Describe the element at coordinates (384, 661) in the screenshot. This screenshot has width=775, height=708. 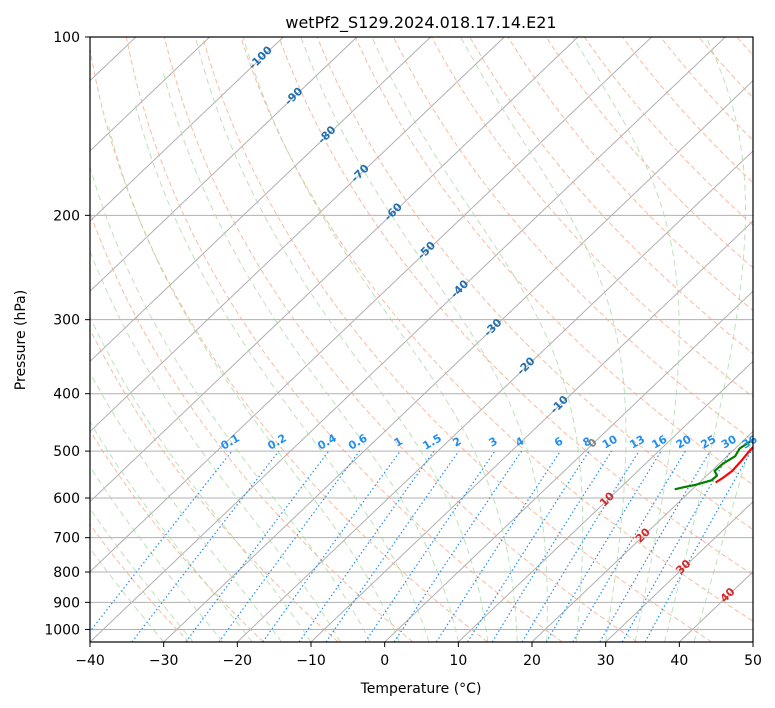
I see `x-tick-label: 0` at that location.